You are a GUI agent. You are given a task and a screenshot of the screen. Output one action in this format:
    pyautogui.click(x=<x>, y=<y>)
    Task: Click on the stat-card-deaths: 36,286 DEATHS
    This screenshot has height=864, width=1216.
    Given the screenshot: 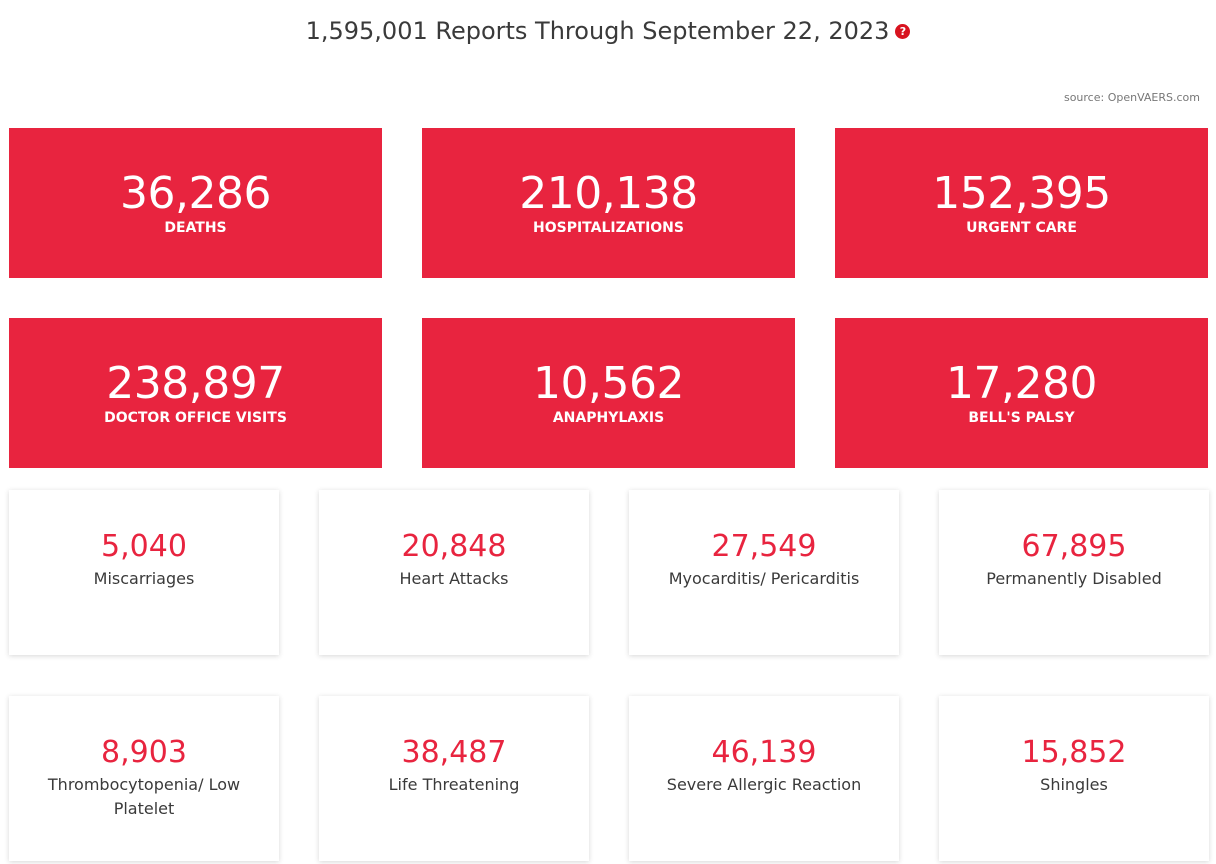 What is the action you would take?
    pyautogui.click(x=195, y=203)
    